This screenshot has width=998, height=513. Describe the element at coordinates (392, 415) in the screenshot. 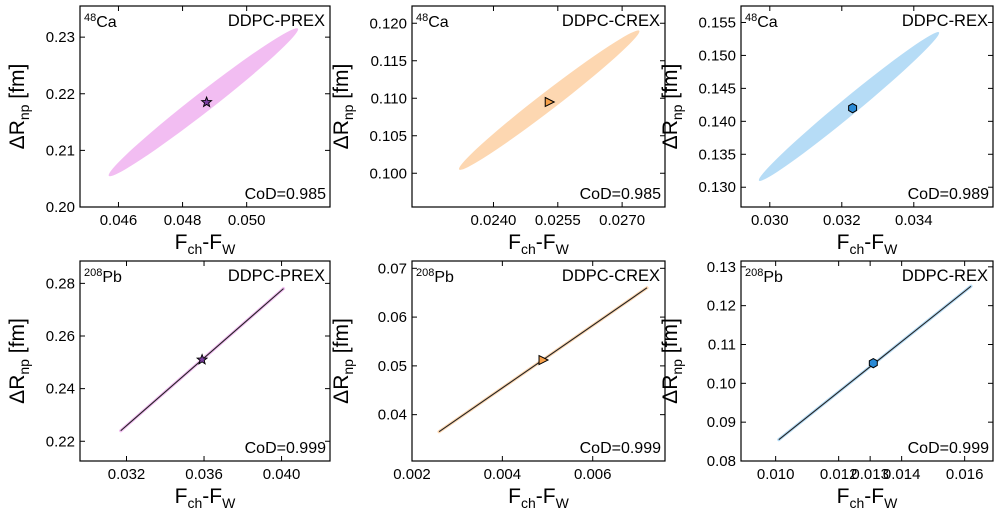

I see `y-tick-label: 0.04` at that location.